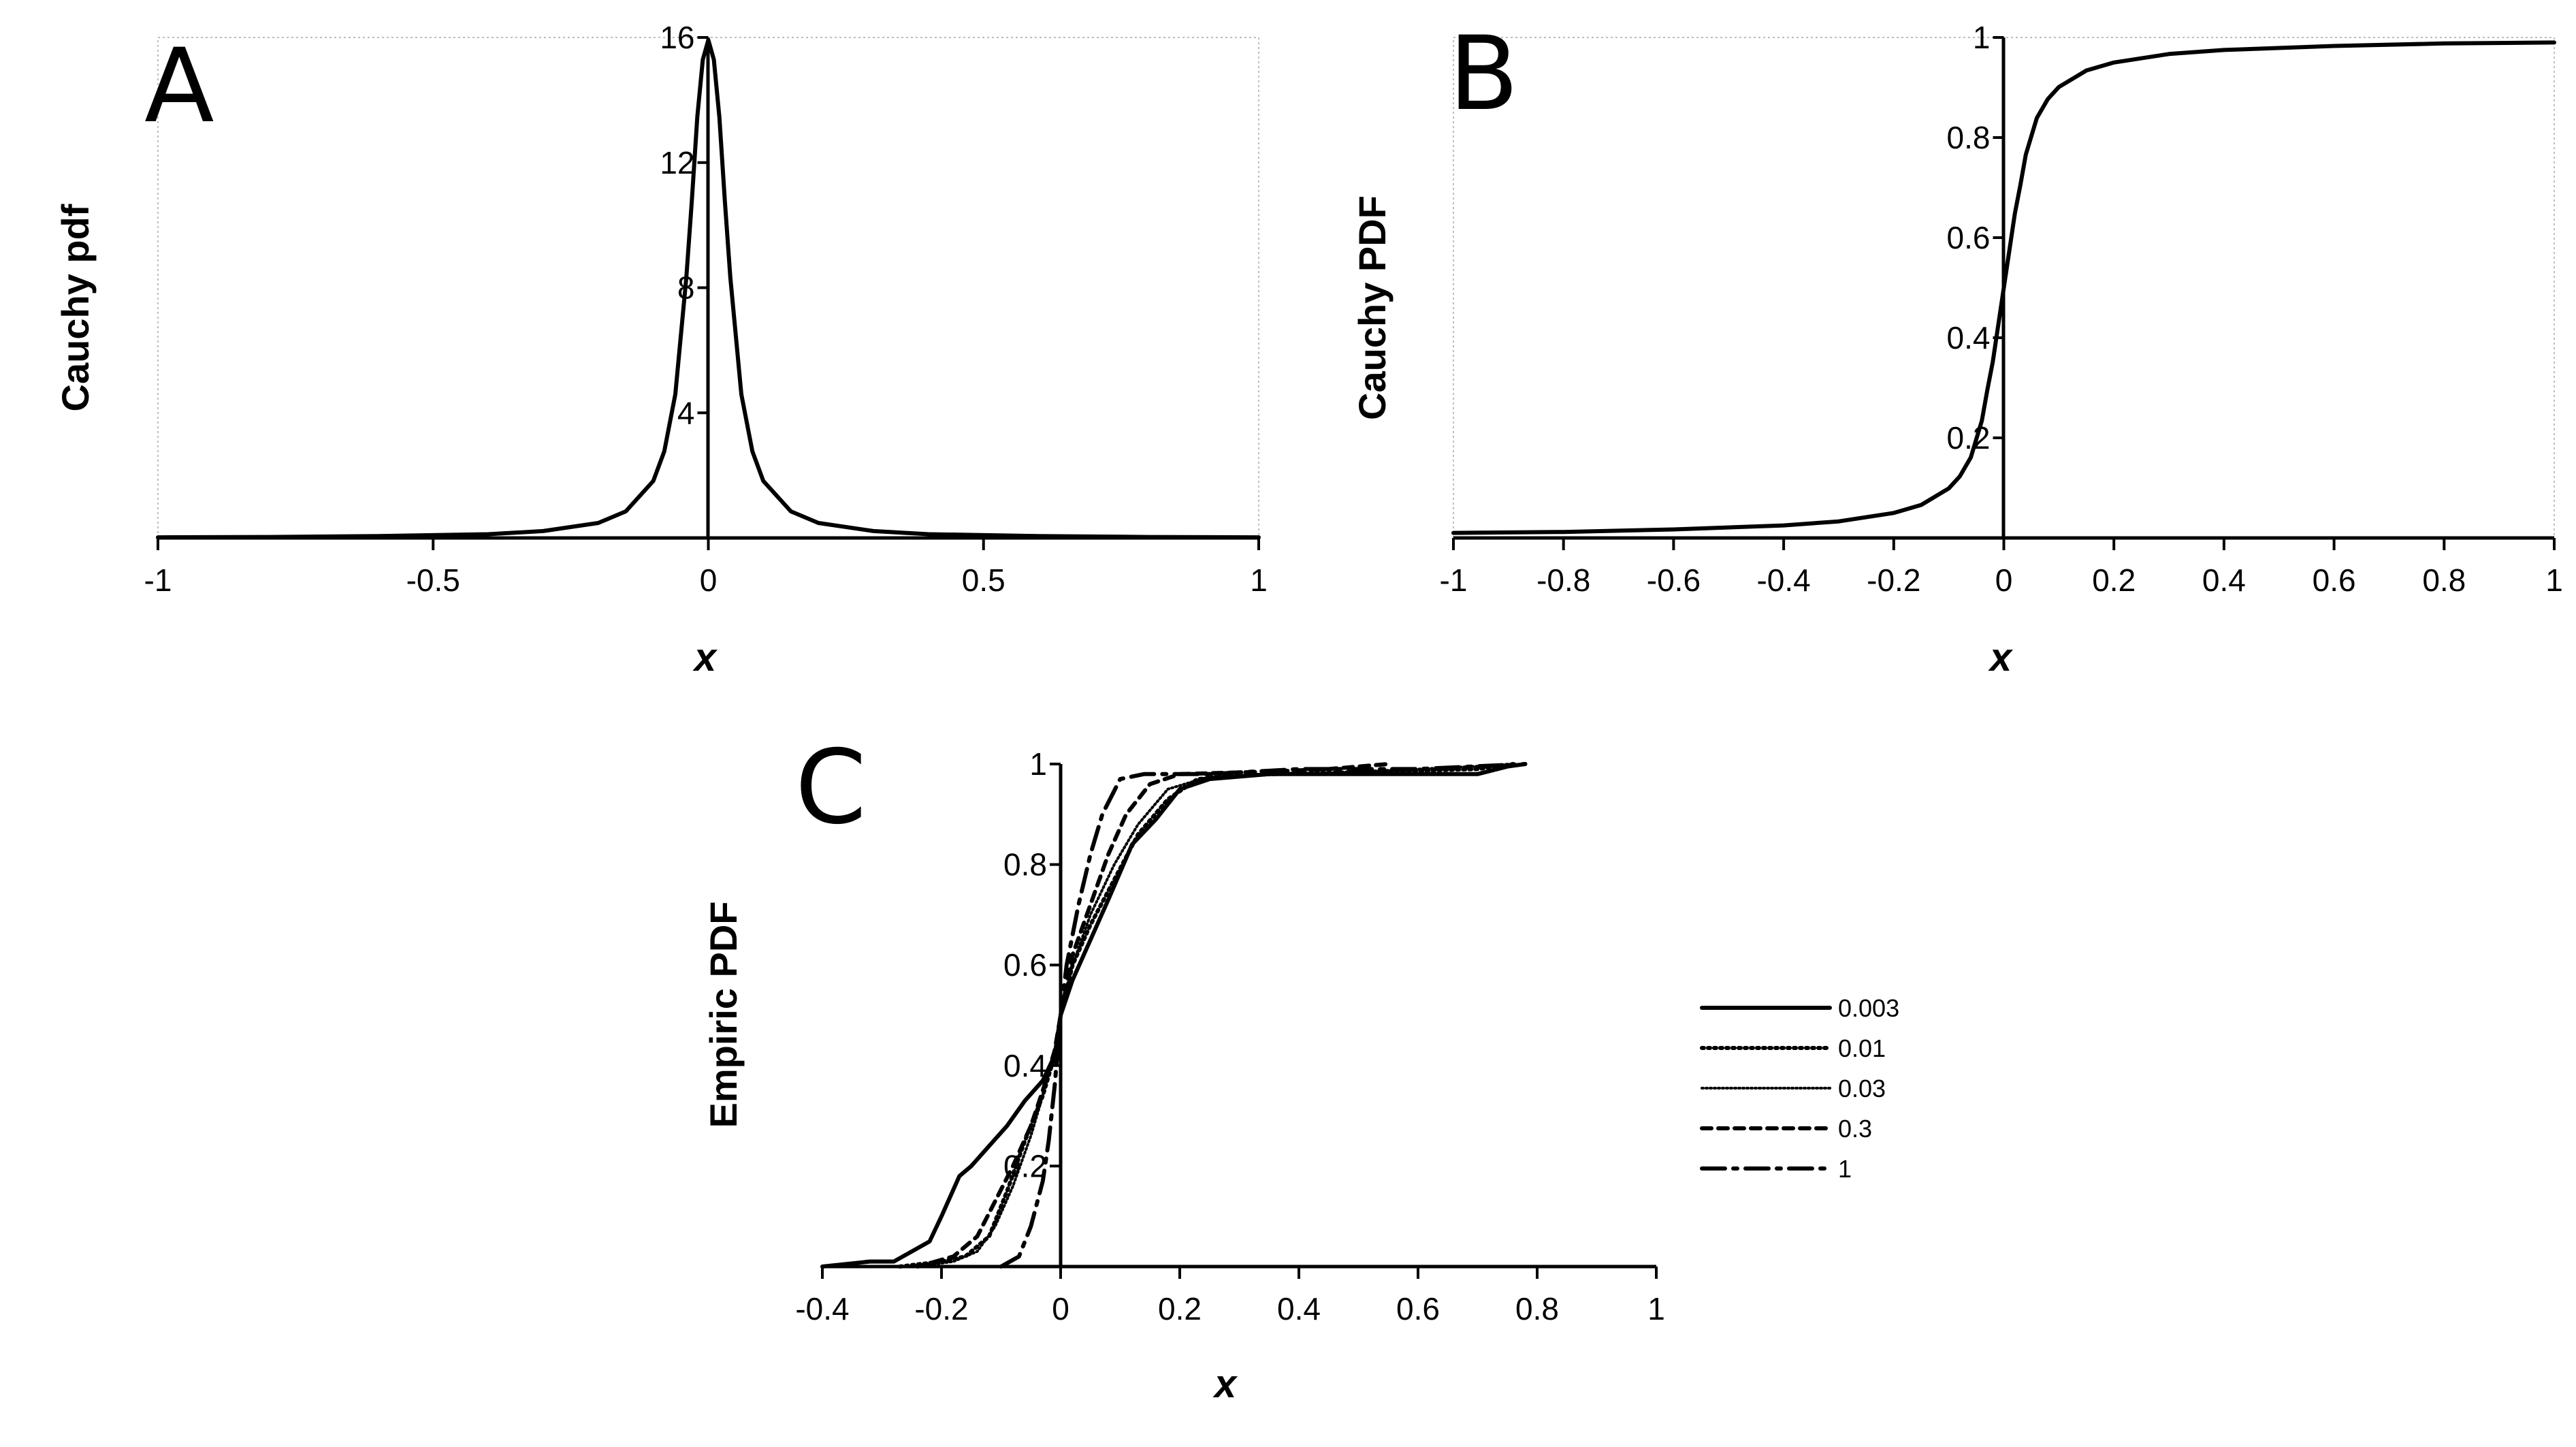 The width and height of the screenshot is (2576, 1447). Describe the element at coordinates (1855, 1129) in the screenshot. I see `legend-label: 0.3` at that location.